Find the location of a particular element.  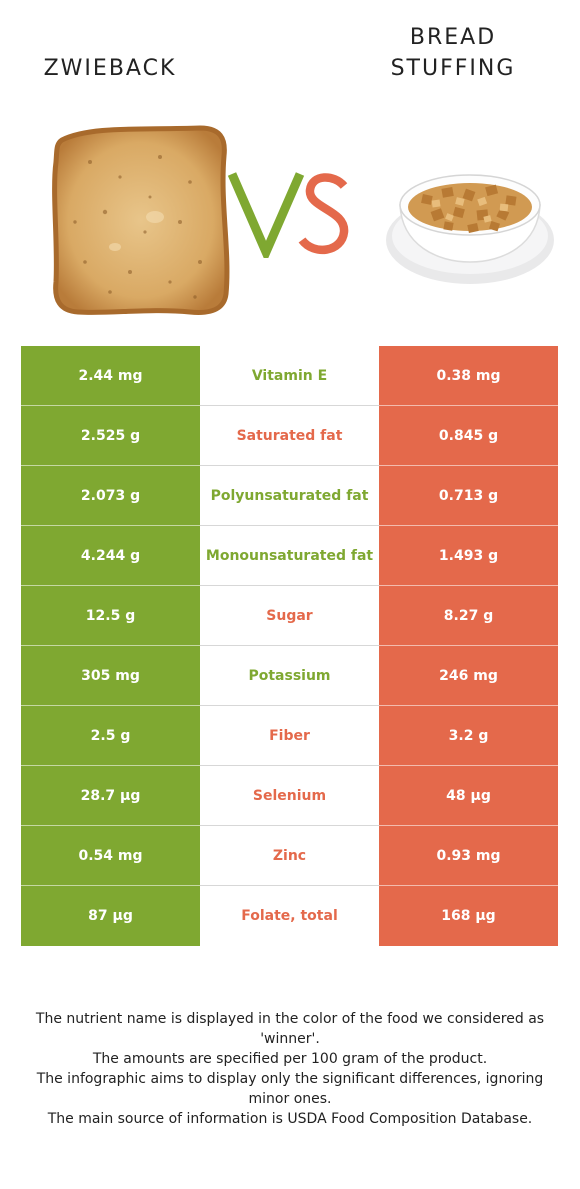

nutrient-name-cell: Saturated fat is located at coordinates (289, 436).